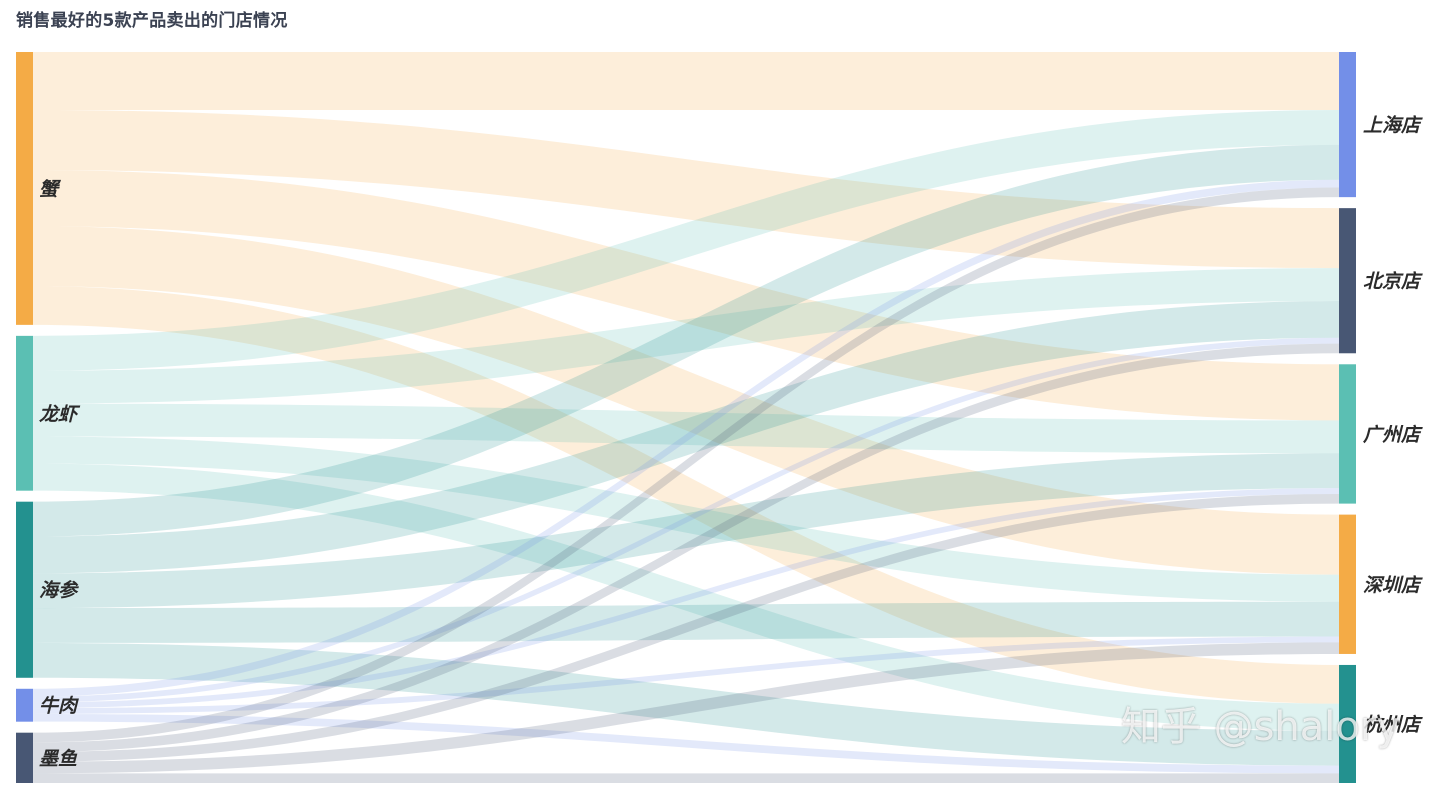 The width and height of the screenshot is (1440, 793). I want to click on target-node-label-4: 杭州店, so click(1393, 725).